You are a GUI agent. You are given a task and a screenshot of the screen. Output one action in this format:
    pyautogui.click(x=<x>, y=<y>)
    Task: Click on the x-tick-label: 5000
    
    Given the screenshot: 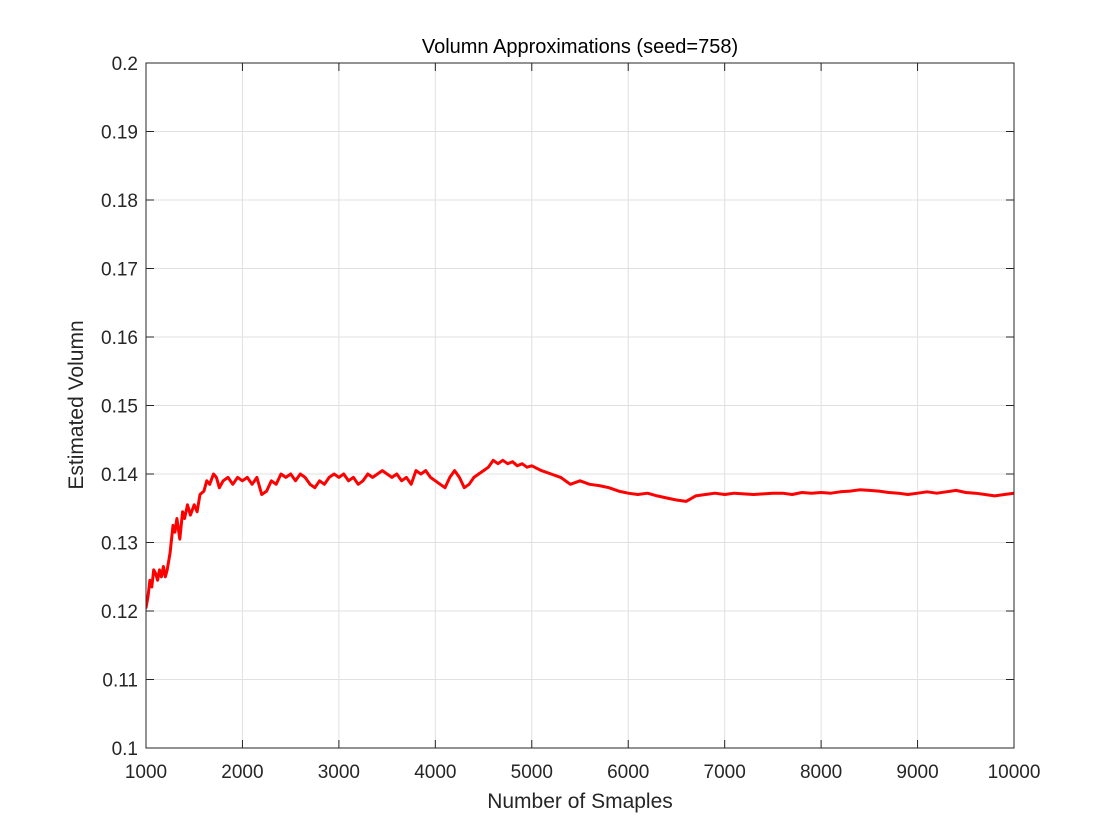 What is the action you would take?
    pyautogui.click(x=532, y=772)
    